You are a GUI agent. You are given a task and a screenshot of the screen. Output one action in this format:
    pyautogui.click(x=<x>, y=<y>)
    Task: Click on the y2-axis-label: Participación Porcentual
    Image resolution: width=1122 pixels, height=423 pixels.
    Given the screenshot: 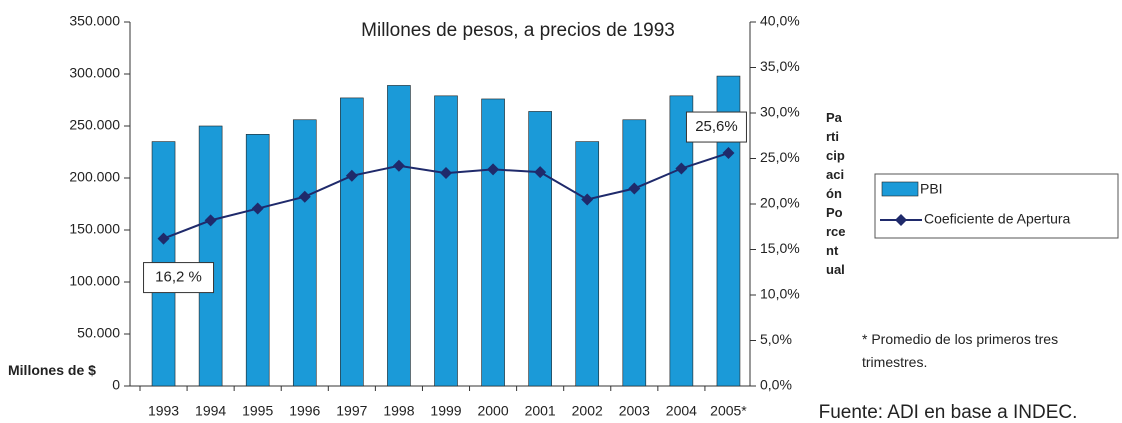 What is the action you would take?
    pyautogui.click(x=836, y=193)
    